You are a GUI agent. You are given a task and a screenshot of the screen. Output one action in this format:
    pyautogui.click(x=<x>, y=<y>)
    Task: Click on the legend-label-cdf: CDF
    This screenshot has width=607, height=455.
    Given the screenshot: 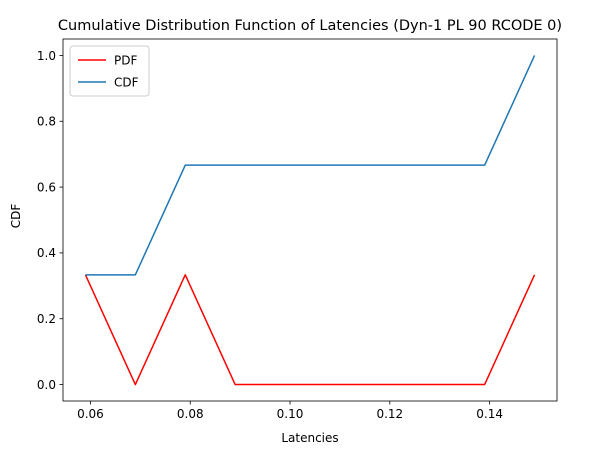 What is the action you would take?
    pyautogui.click(x=126, y=82)
    